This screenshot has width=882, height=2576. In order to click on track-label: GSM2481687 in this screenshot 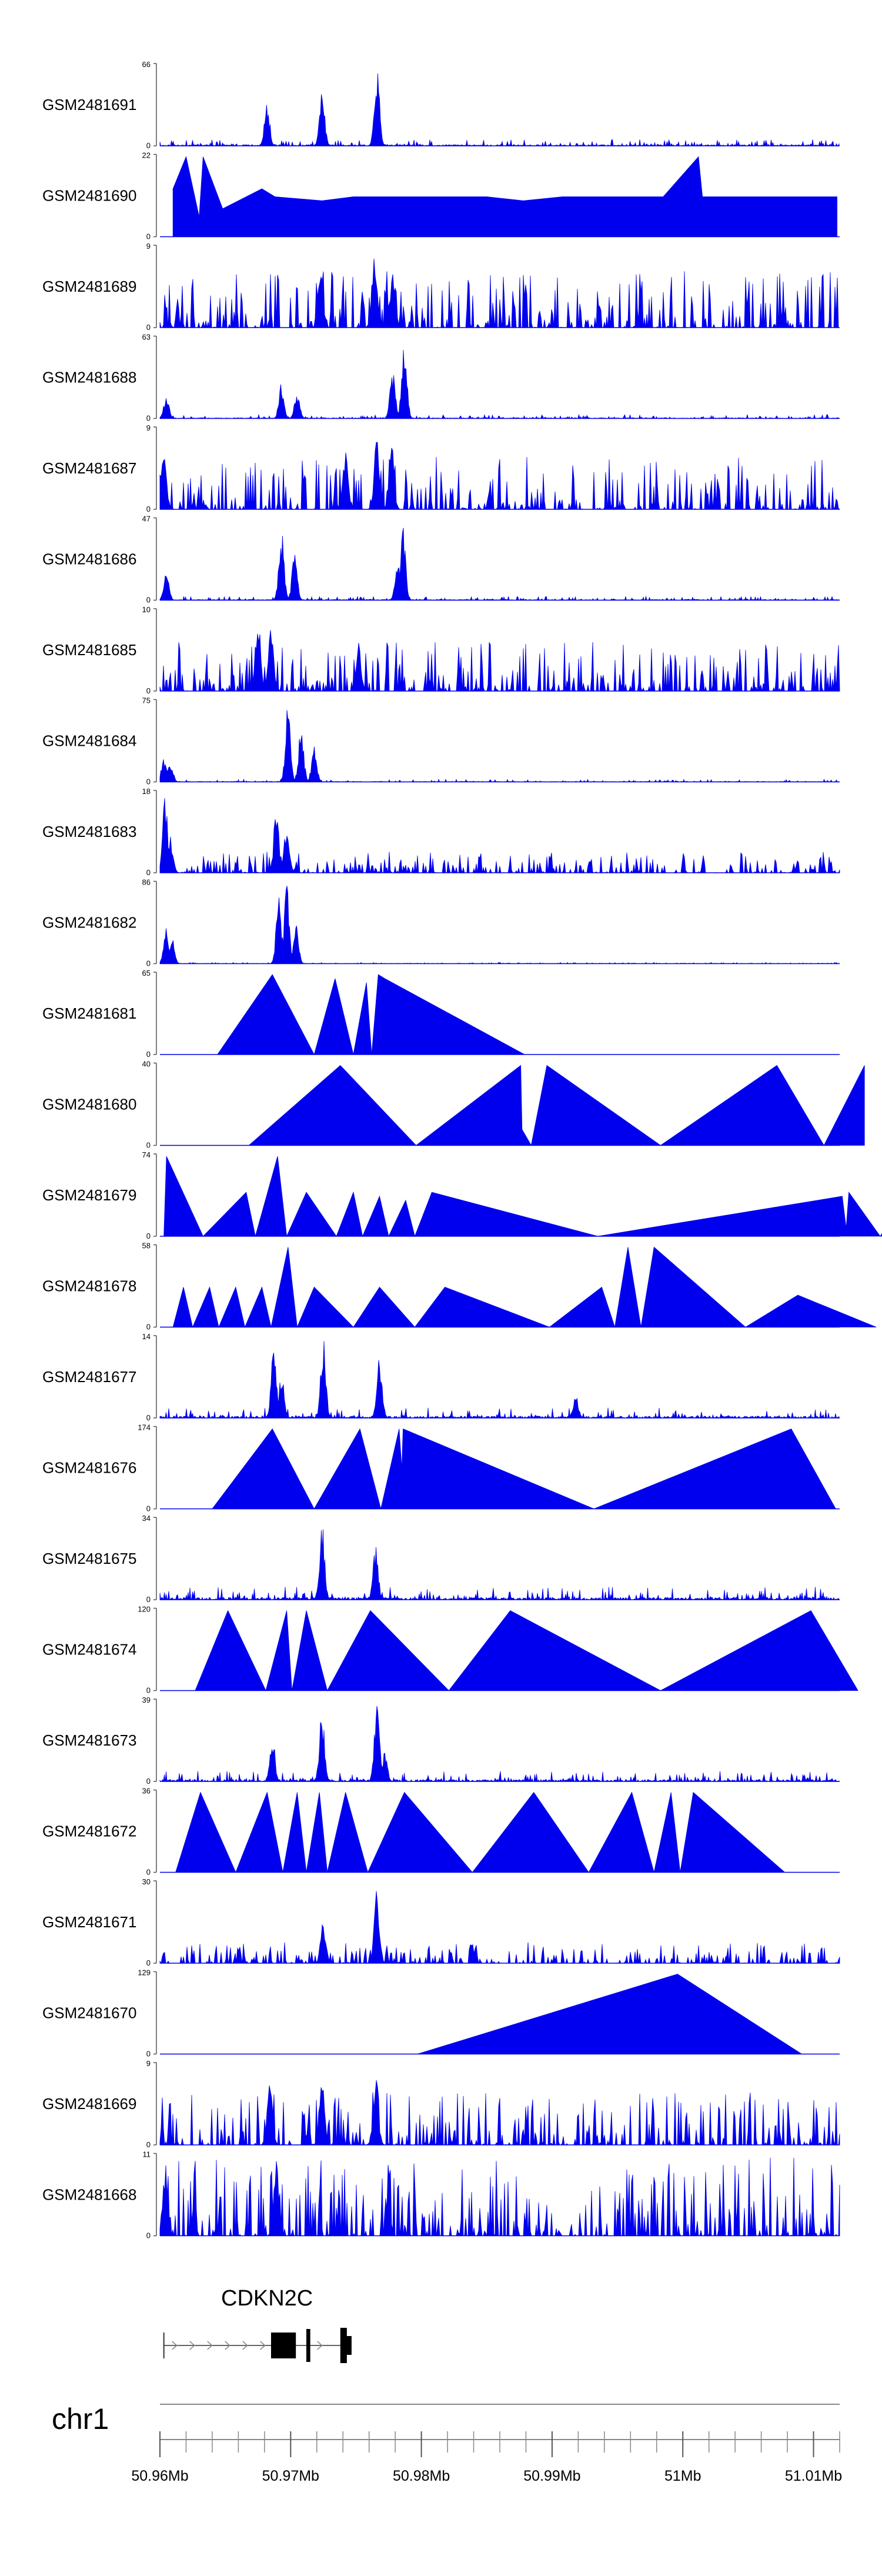, I will do `click(89, 468)`.